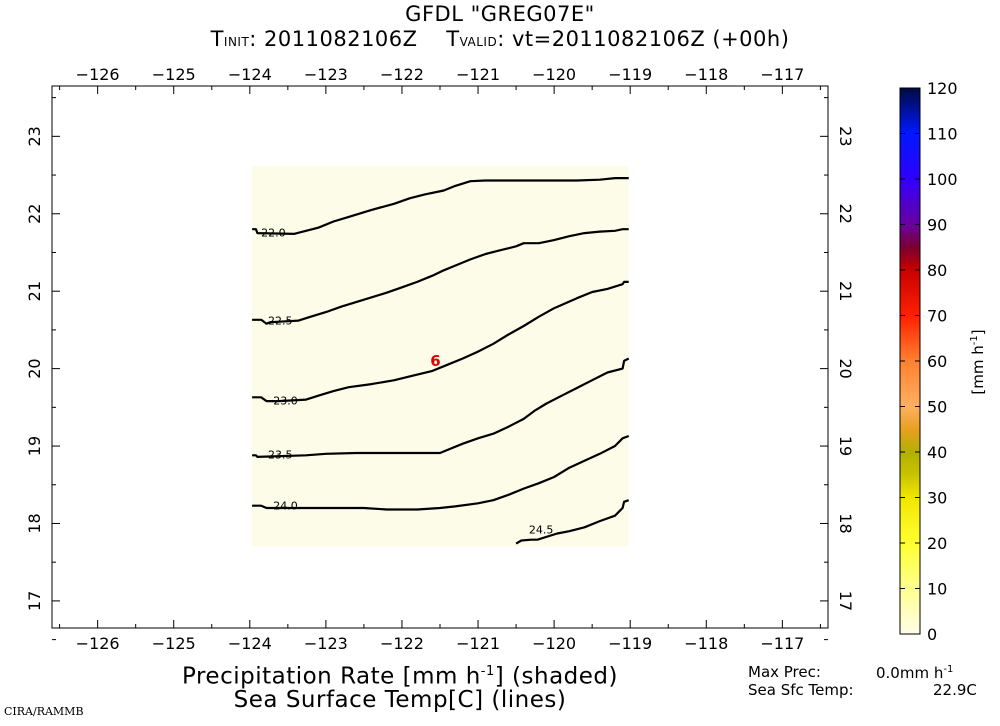 The height and width of the screenshot is (726, 1000). Describe the element at coordinates (937, 543) in the screenshot. I see `colorbar-tick-label: 20` at that location.